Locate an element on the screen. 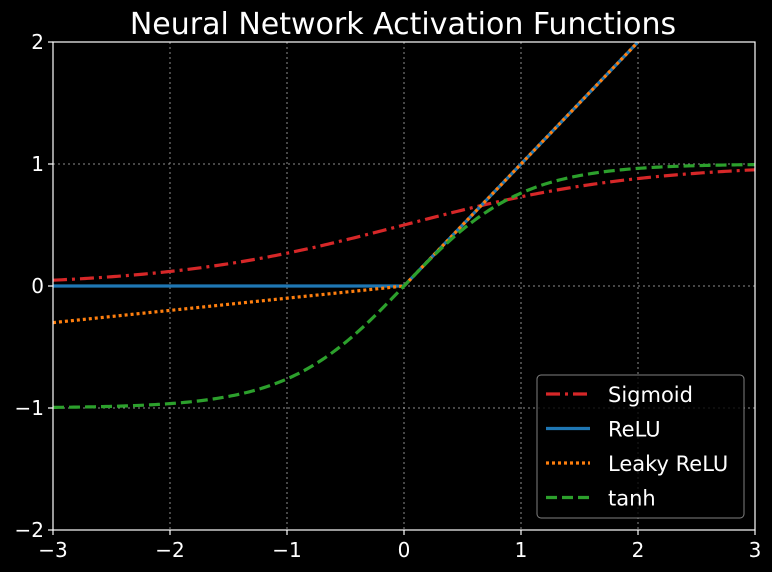  x-tick-label: −1 is located at coordinates (286, 550).